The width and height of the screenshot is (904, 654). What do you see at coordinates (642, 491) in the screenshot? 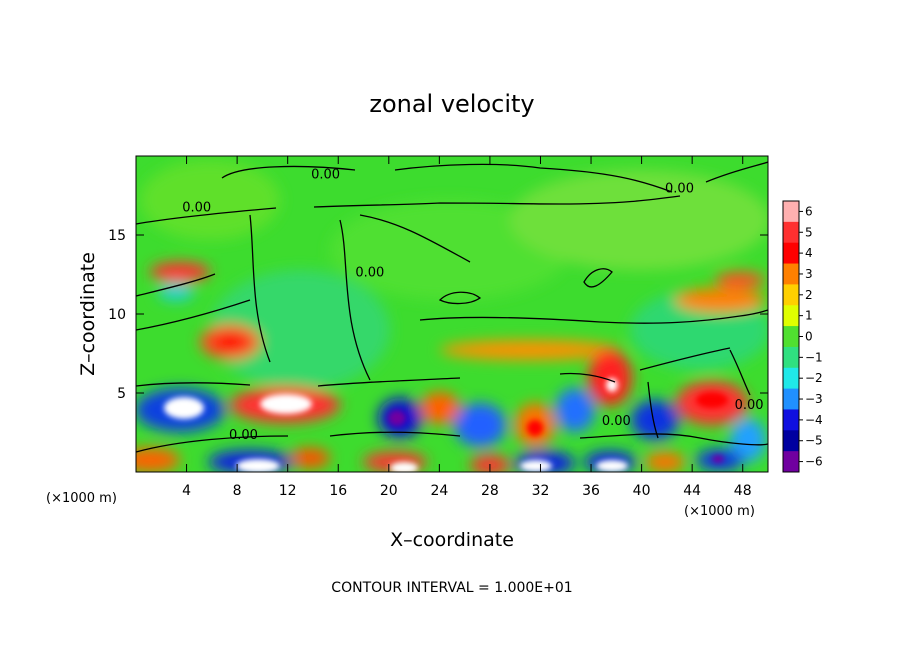
I see `x-tick-label: 40` at bounding box center [642, 491].